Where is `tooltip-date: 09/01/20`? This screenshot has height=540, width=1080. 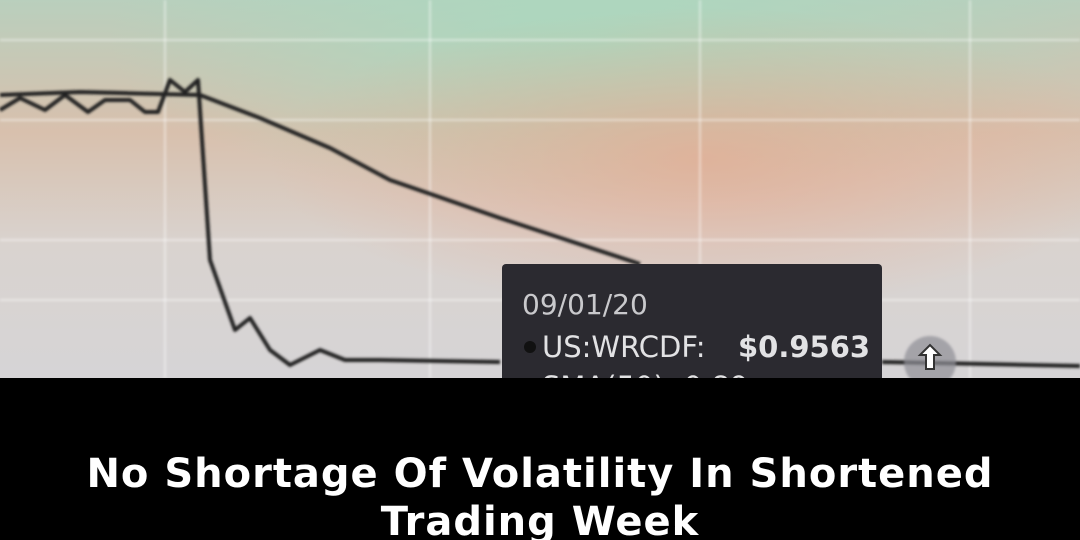 tooltip-date: 09/01/20 is located at coordinates (585, 304).